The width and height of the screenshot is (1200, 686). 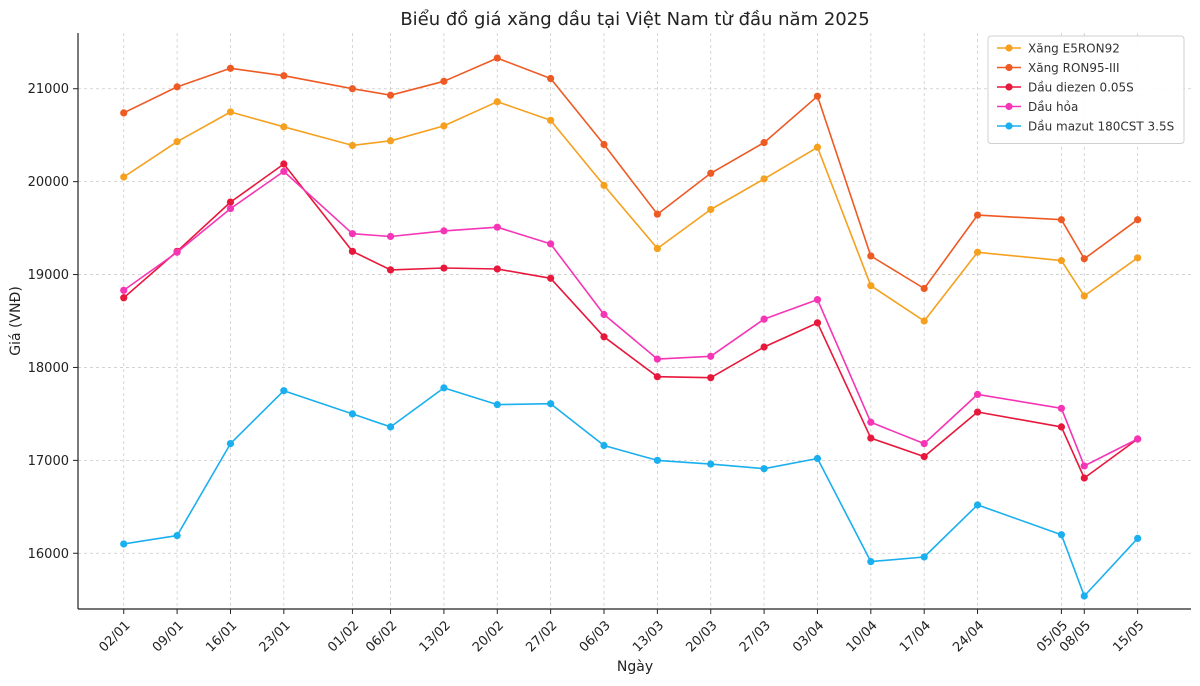 What do you see at coordinates (381, 636) in the screenshot?
I see `x-tick-label: 06/02` at bounding box center [381, 636].